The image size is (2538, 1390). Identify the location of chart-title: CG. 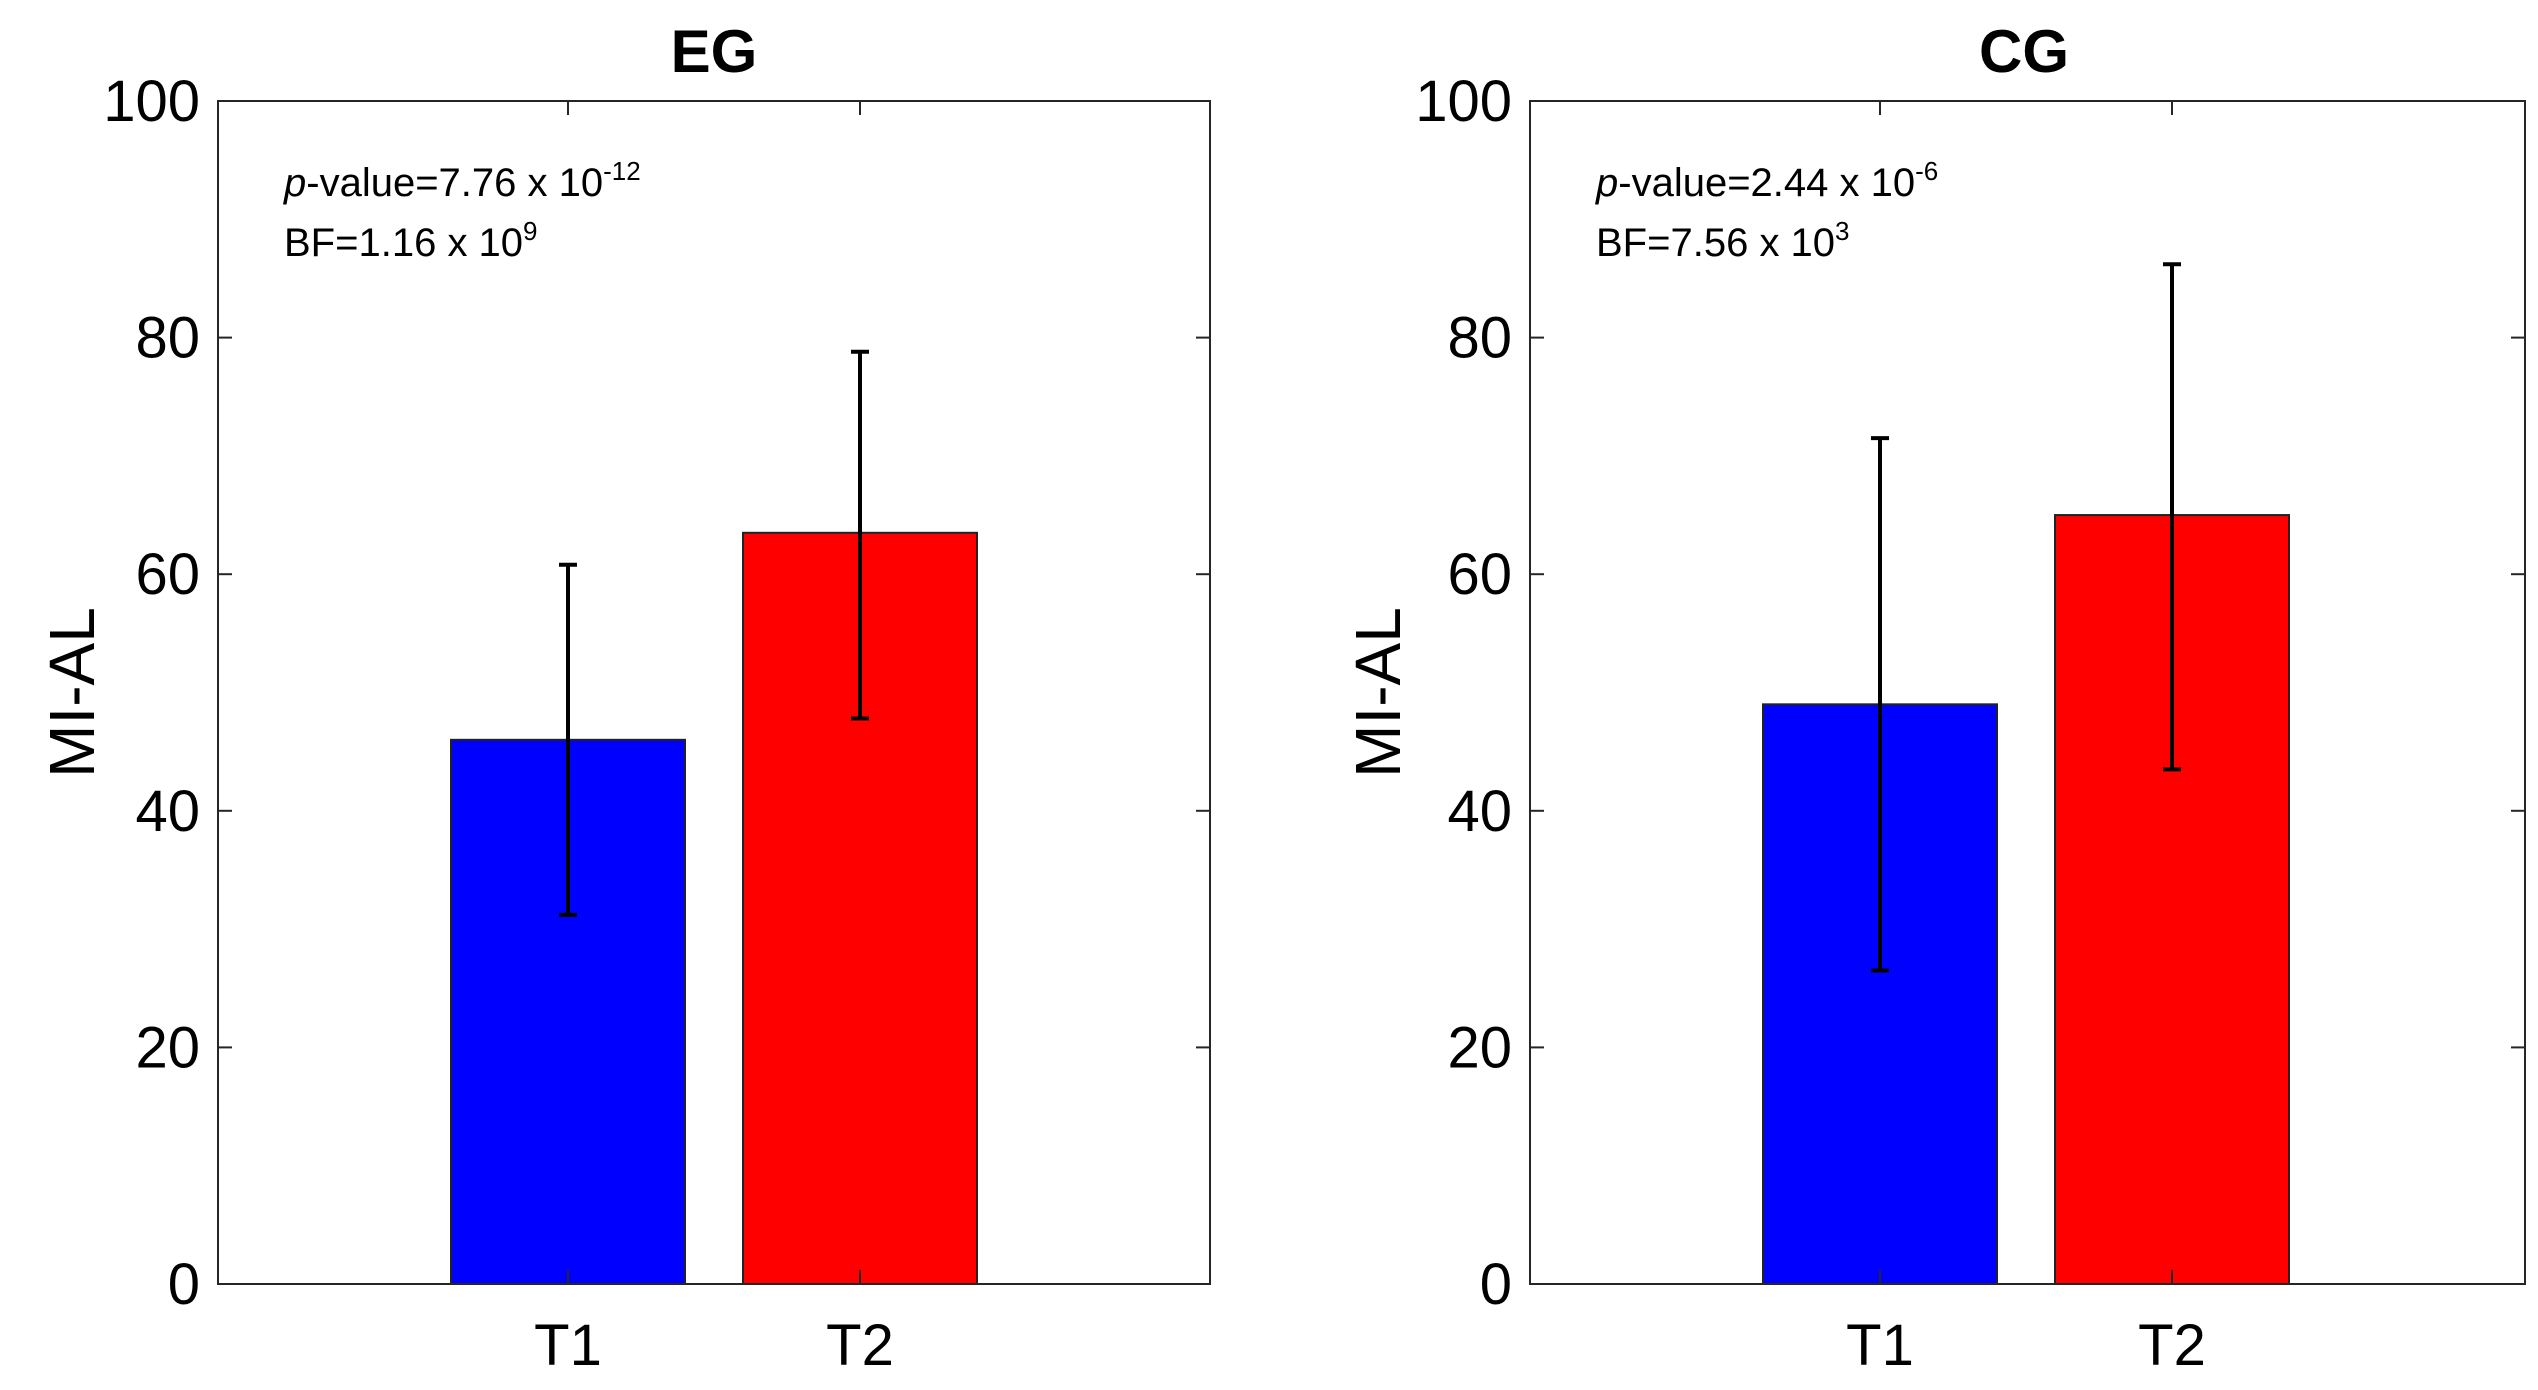
(2024, 51).